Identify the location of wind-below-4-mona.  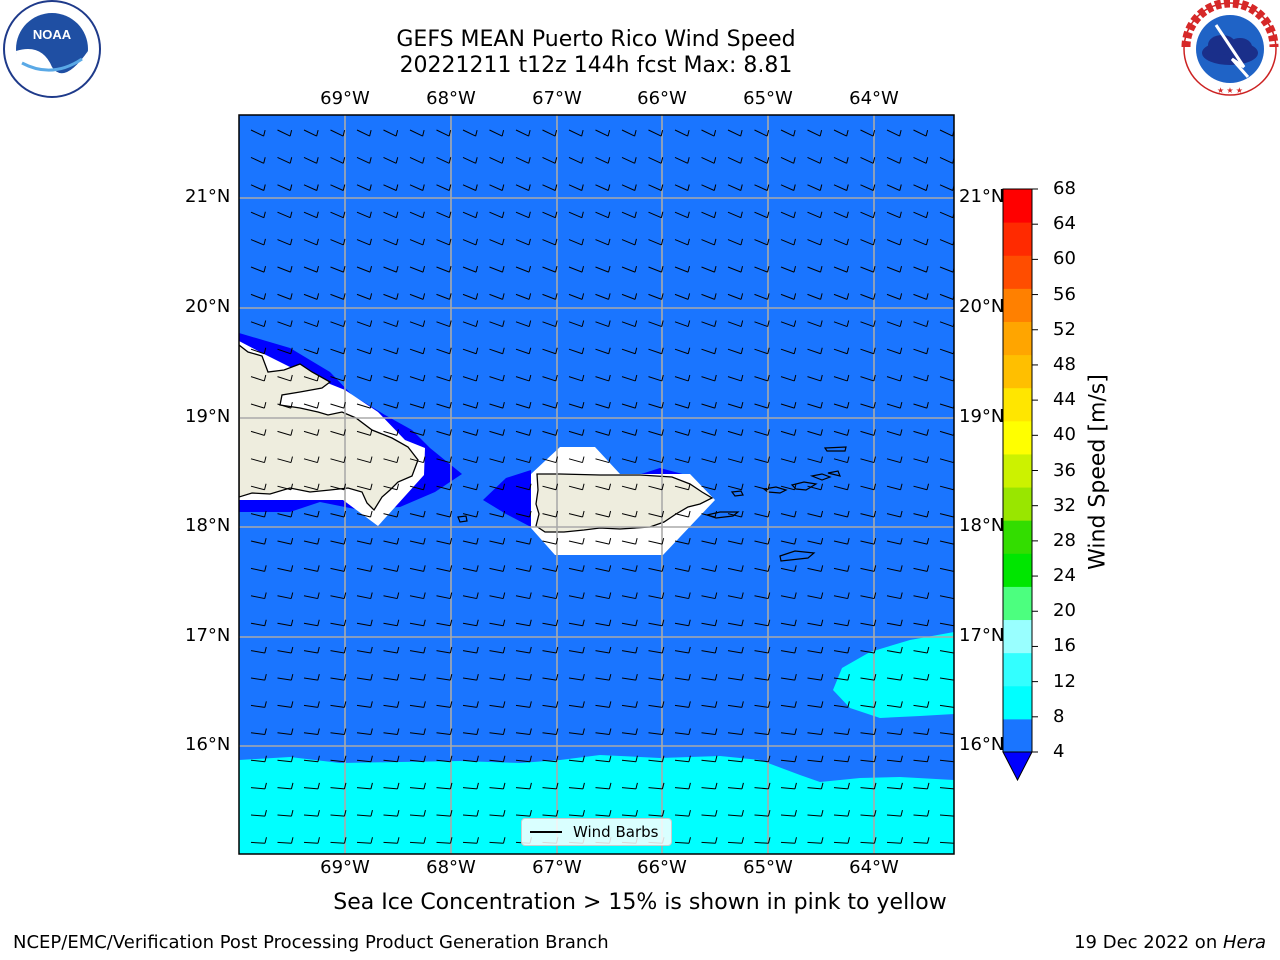
(507, 498).